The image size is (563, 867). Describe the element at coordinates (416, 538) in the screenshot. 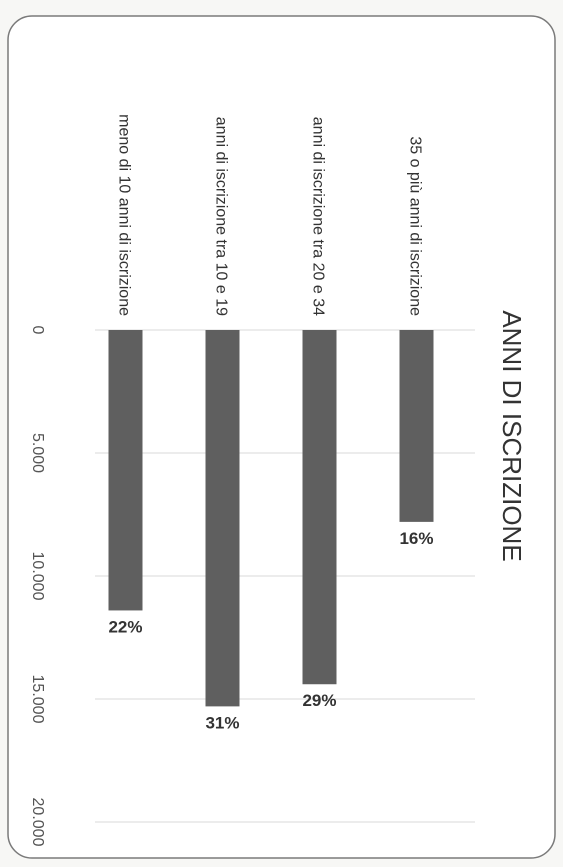

I see `data-label: 16%` at that location.